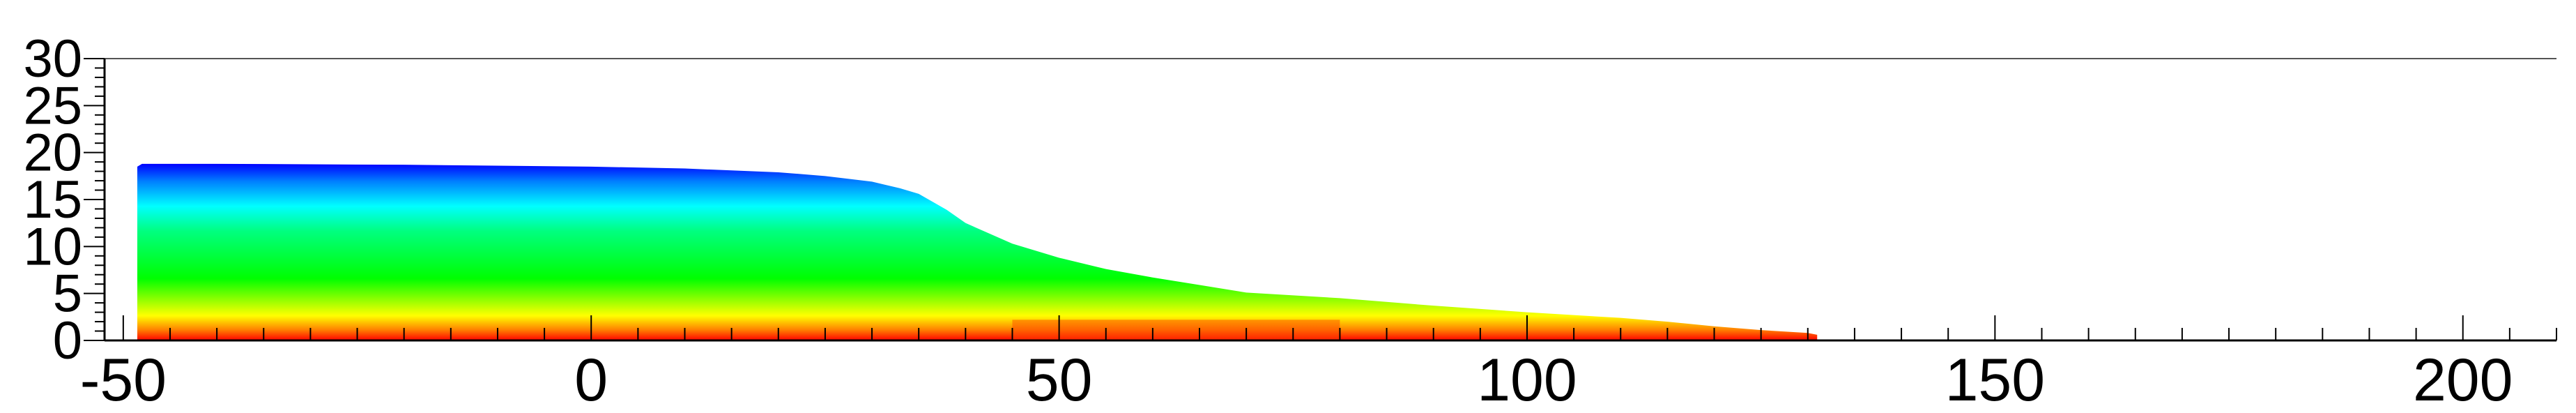 The image size is (2576, 413). Describe the element at coordinates (52, 105) in the screenshot. I see `y-tick-label: 25` at that location.